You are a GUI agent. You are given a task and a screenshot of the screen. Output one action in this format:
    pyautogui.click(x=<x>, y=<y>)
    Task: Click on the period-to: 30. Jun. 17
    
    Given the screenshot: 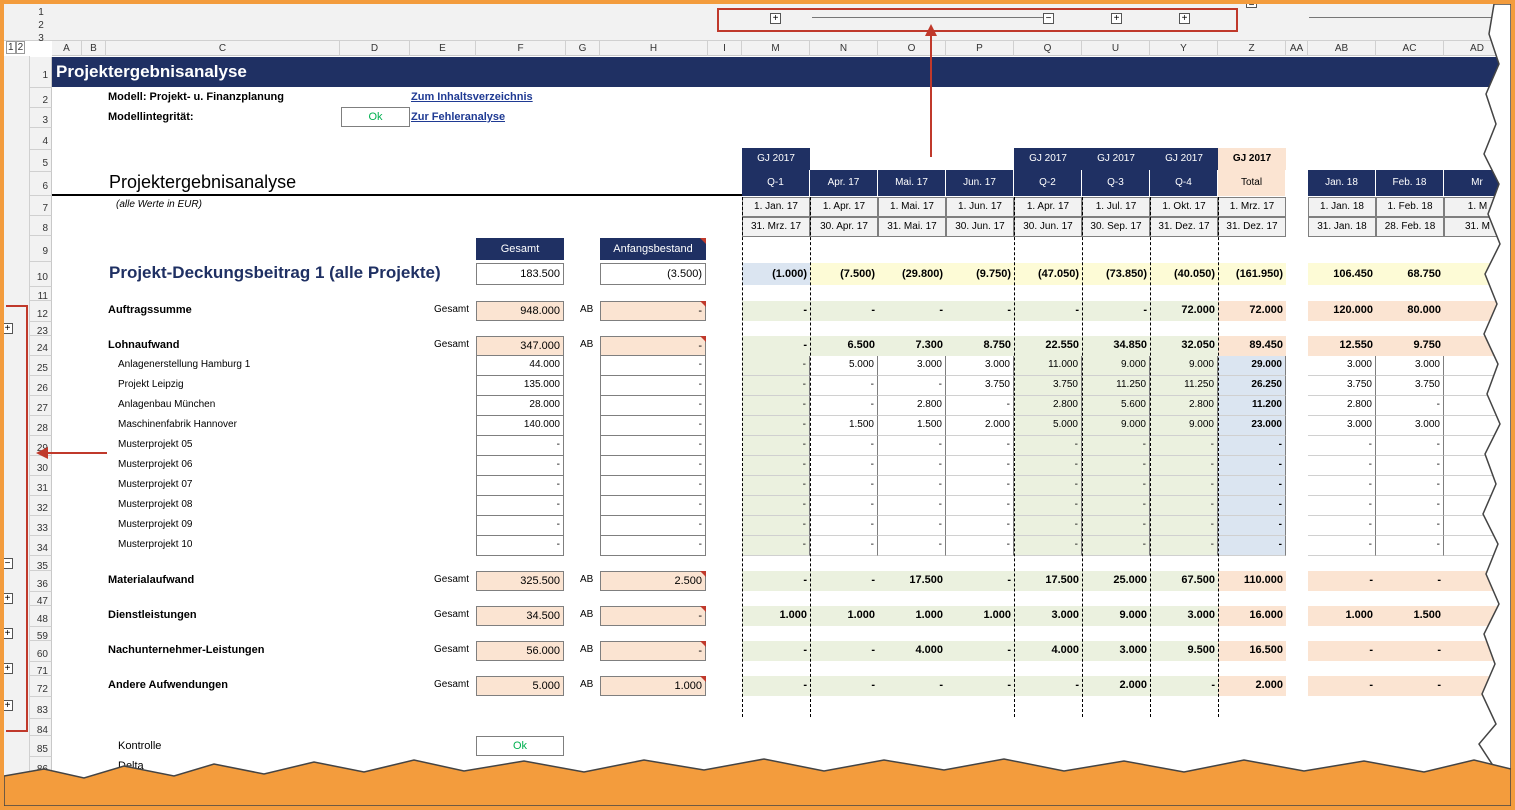 What is the action you would take?
    pyautogui.click(x=980, y=227)
    